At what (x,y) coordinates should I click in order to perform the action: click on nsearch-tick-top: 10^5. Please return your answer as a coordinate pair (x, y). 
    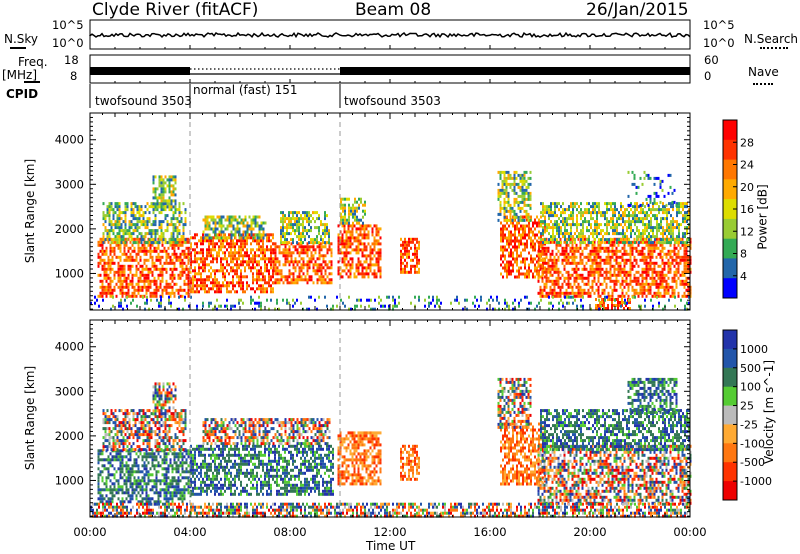
    Looking at the image, I should click on (719, 25).